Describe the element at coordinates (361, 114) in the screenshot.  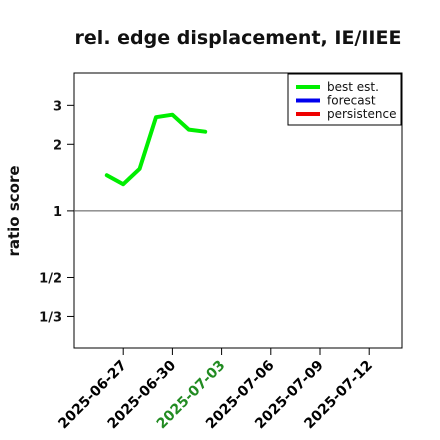
I see `legend-label: persistence` at that location.